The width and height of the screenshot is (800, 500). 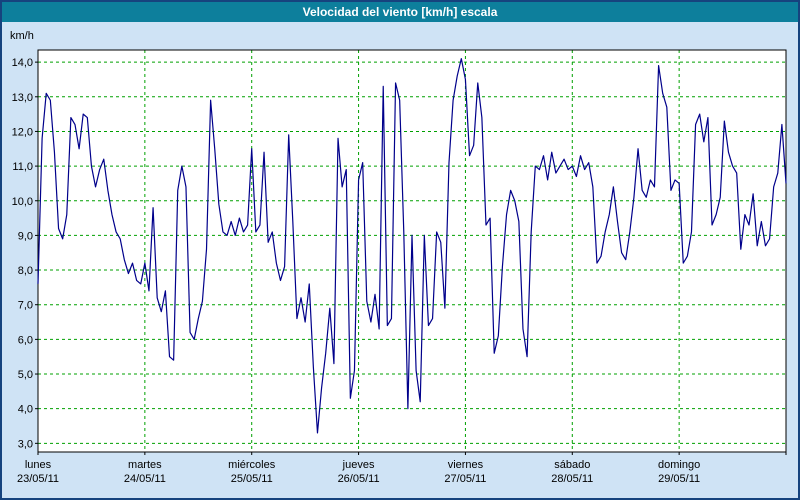 I want to click on y-tick-label: 12,0, so click(x=22, y=132).